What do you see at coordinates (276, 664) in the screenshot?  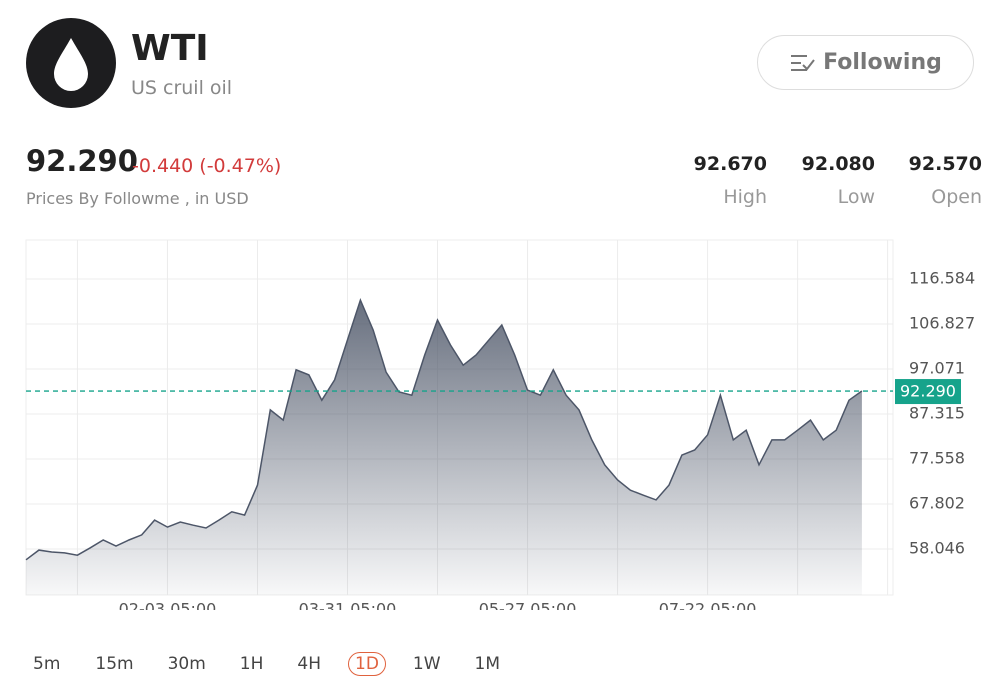 I see `timeframes: 5m 15m 30m 1H 4H 1D 1W 1M` at bounding box center [276, 664].